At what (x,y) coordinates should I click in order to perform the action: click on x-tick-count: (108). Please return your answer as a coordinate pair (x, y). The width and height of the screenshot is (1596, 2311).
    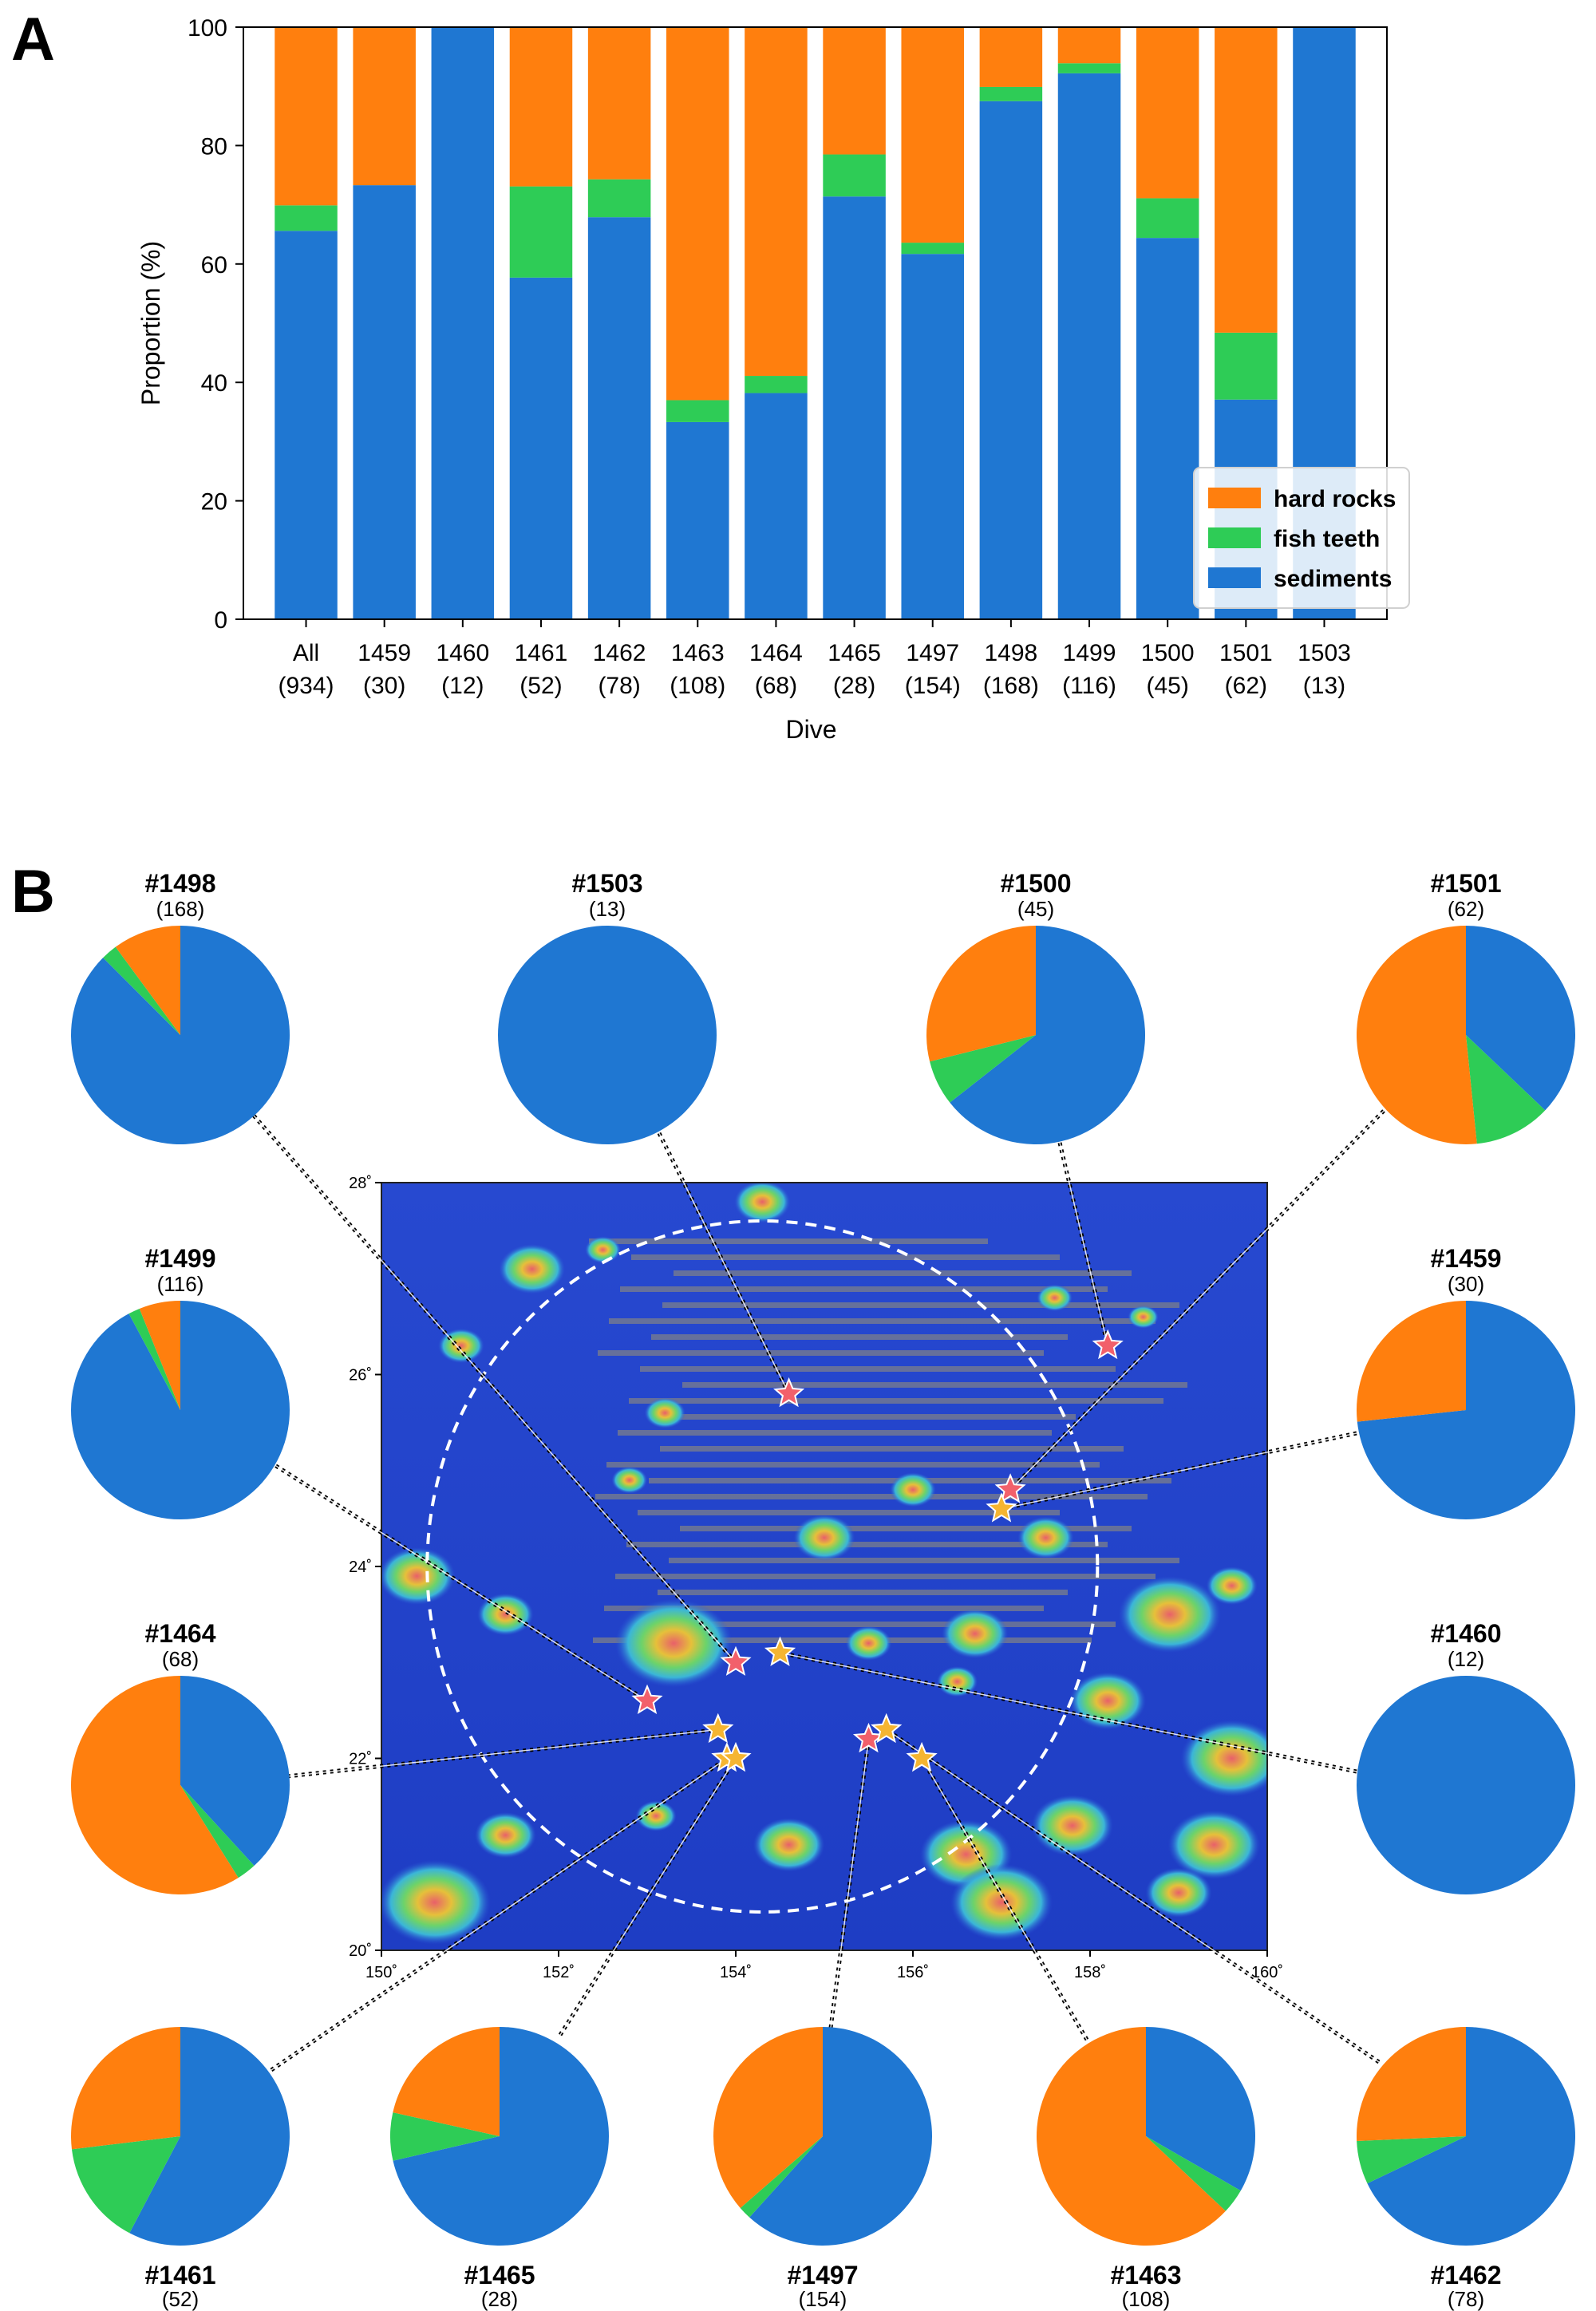
    Looking at the image, I should click on (697, 686).